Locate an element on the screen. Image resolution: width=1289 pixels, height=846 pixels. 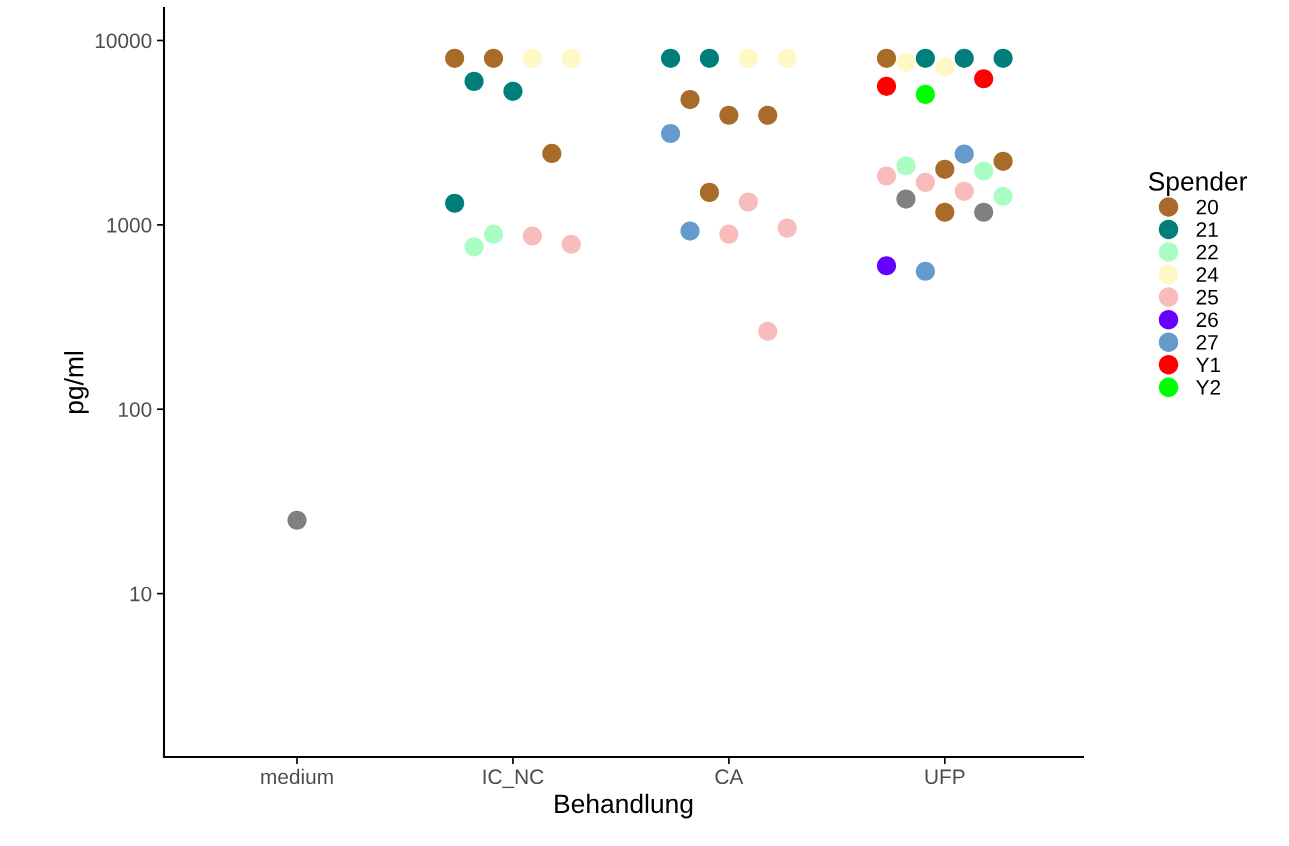
y-tick-label: 10 is located at coordinates (141, 594).